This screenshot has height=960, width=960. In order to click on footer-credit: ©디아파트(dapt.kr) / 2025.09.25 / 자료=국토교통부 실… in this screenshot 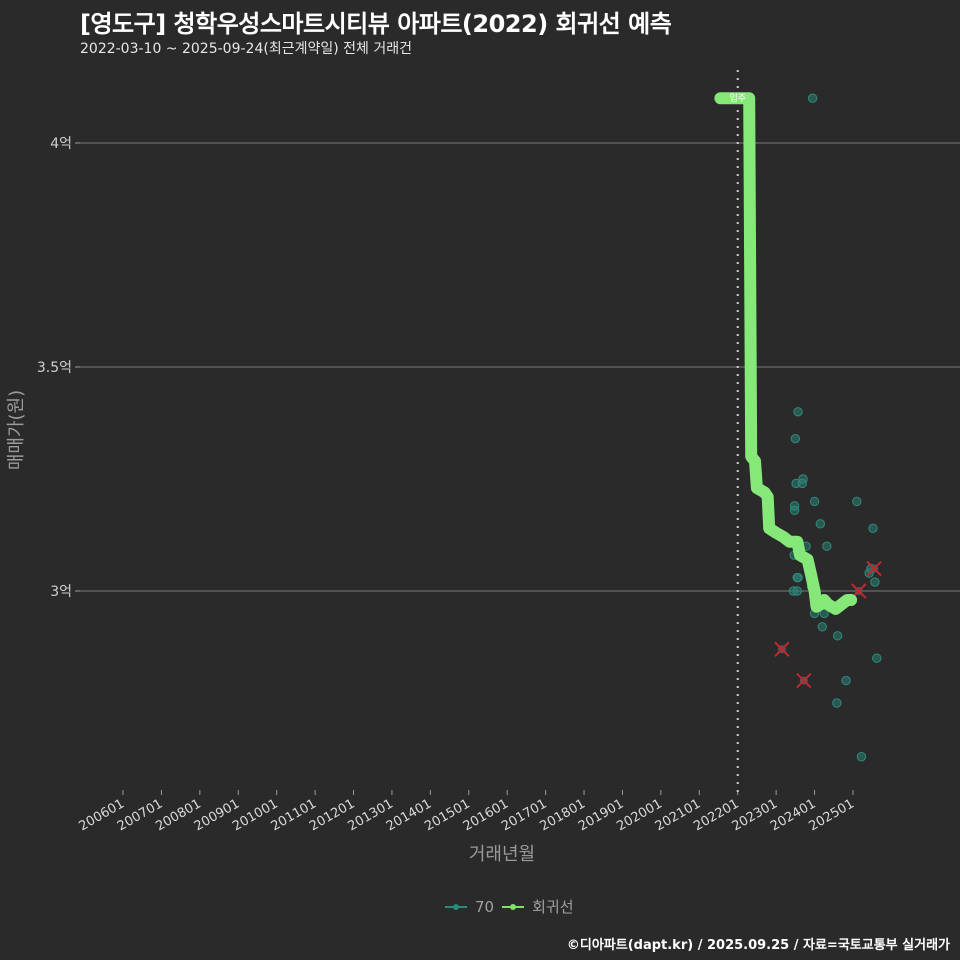, I will do `click(758, 945)`.